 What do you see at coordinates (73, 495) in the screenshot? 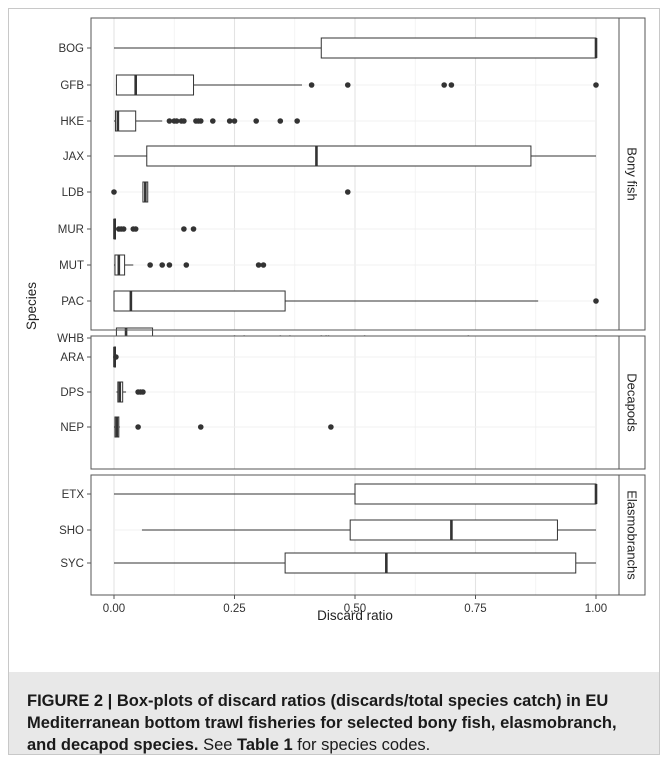
I see `species-label: ETX` at bounding box center [73, 495].